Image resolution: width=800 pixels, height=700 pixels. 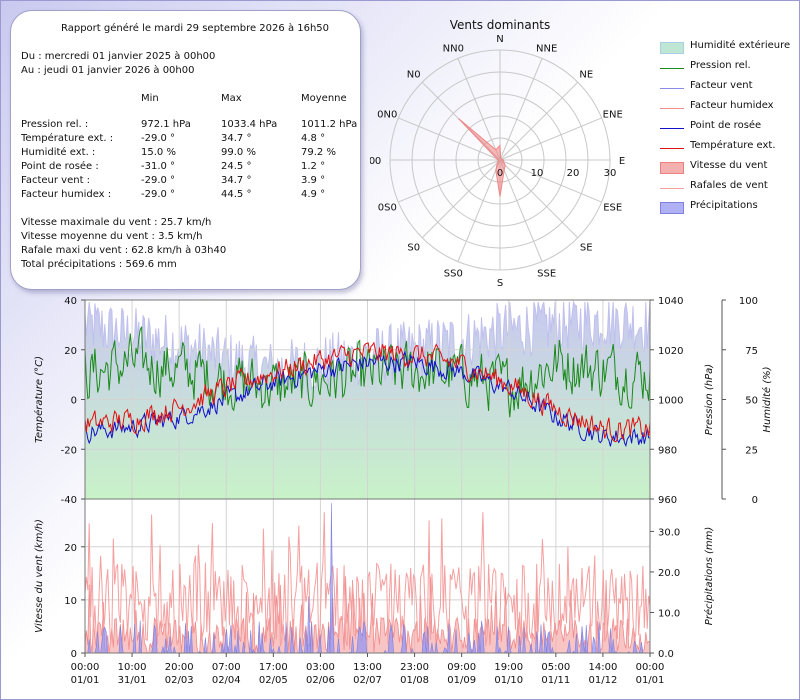 I want to click on temperature-tick-label: -40, so click(x=69, y=500).